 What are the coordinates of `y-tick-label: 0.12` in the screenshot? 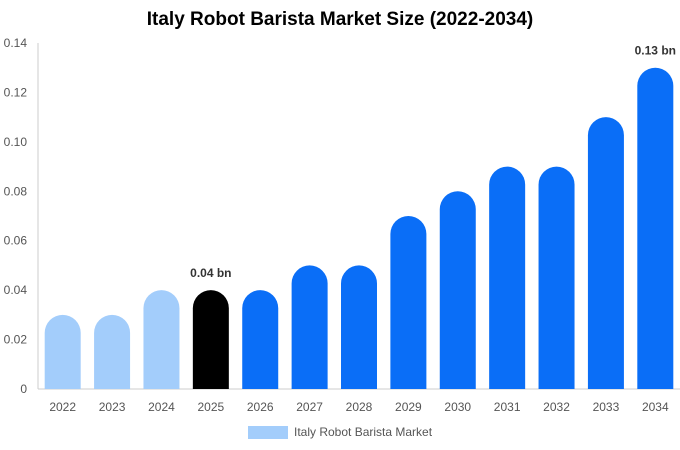 It's located at (16, 92).